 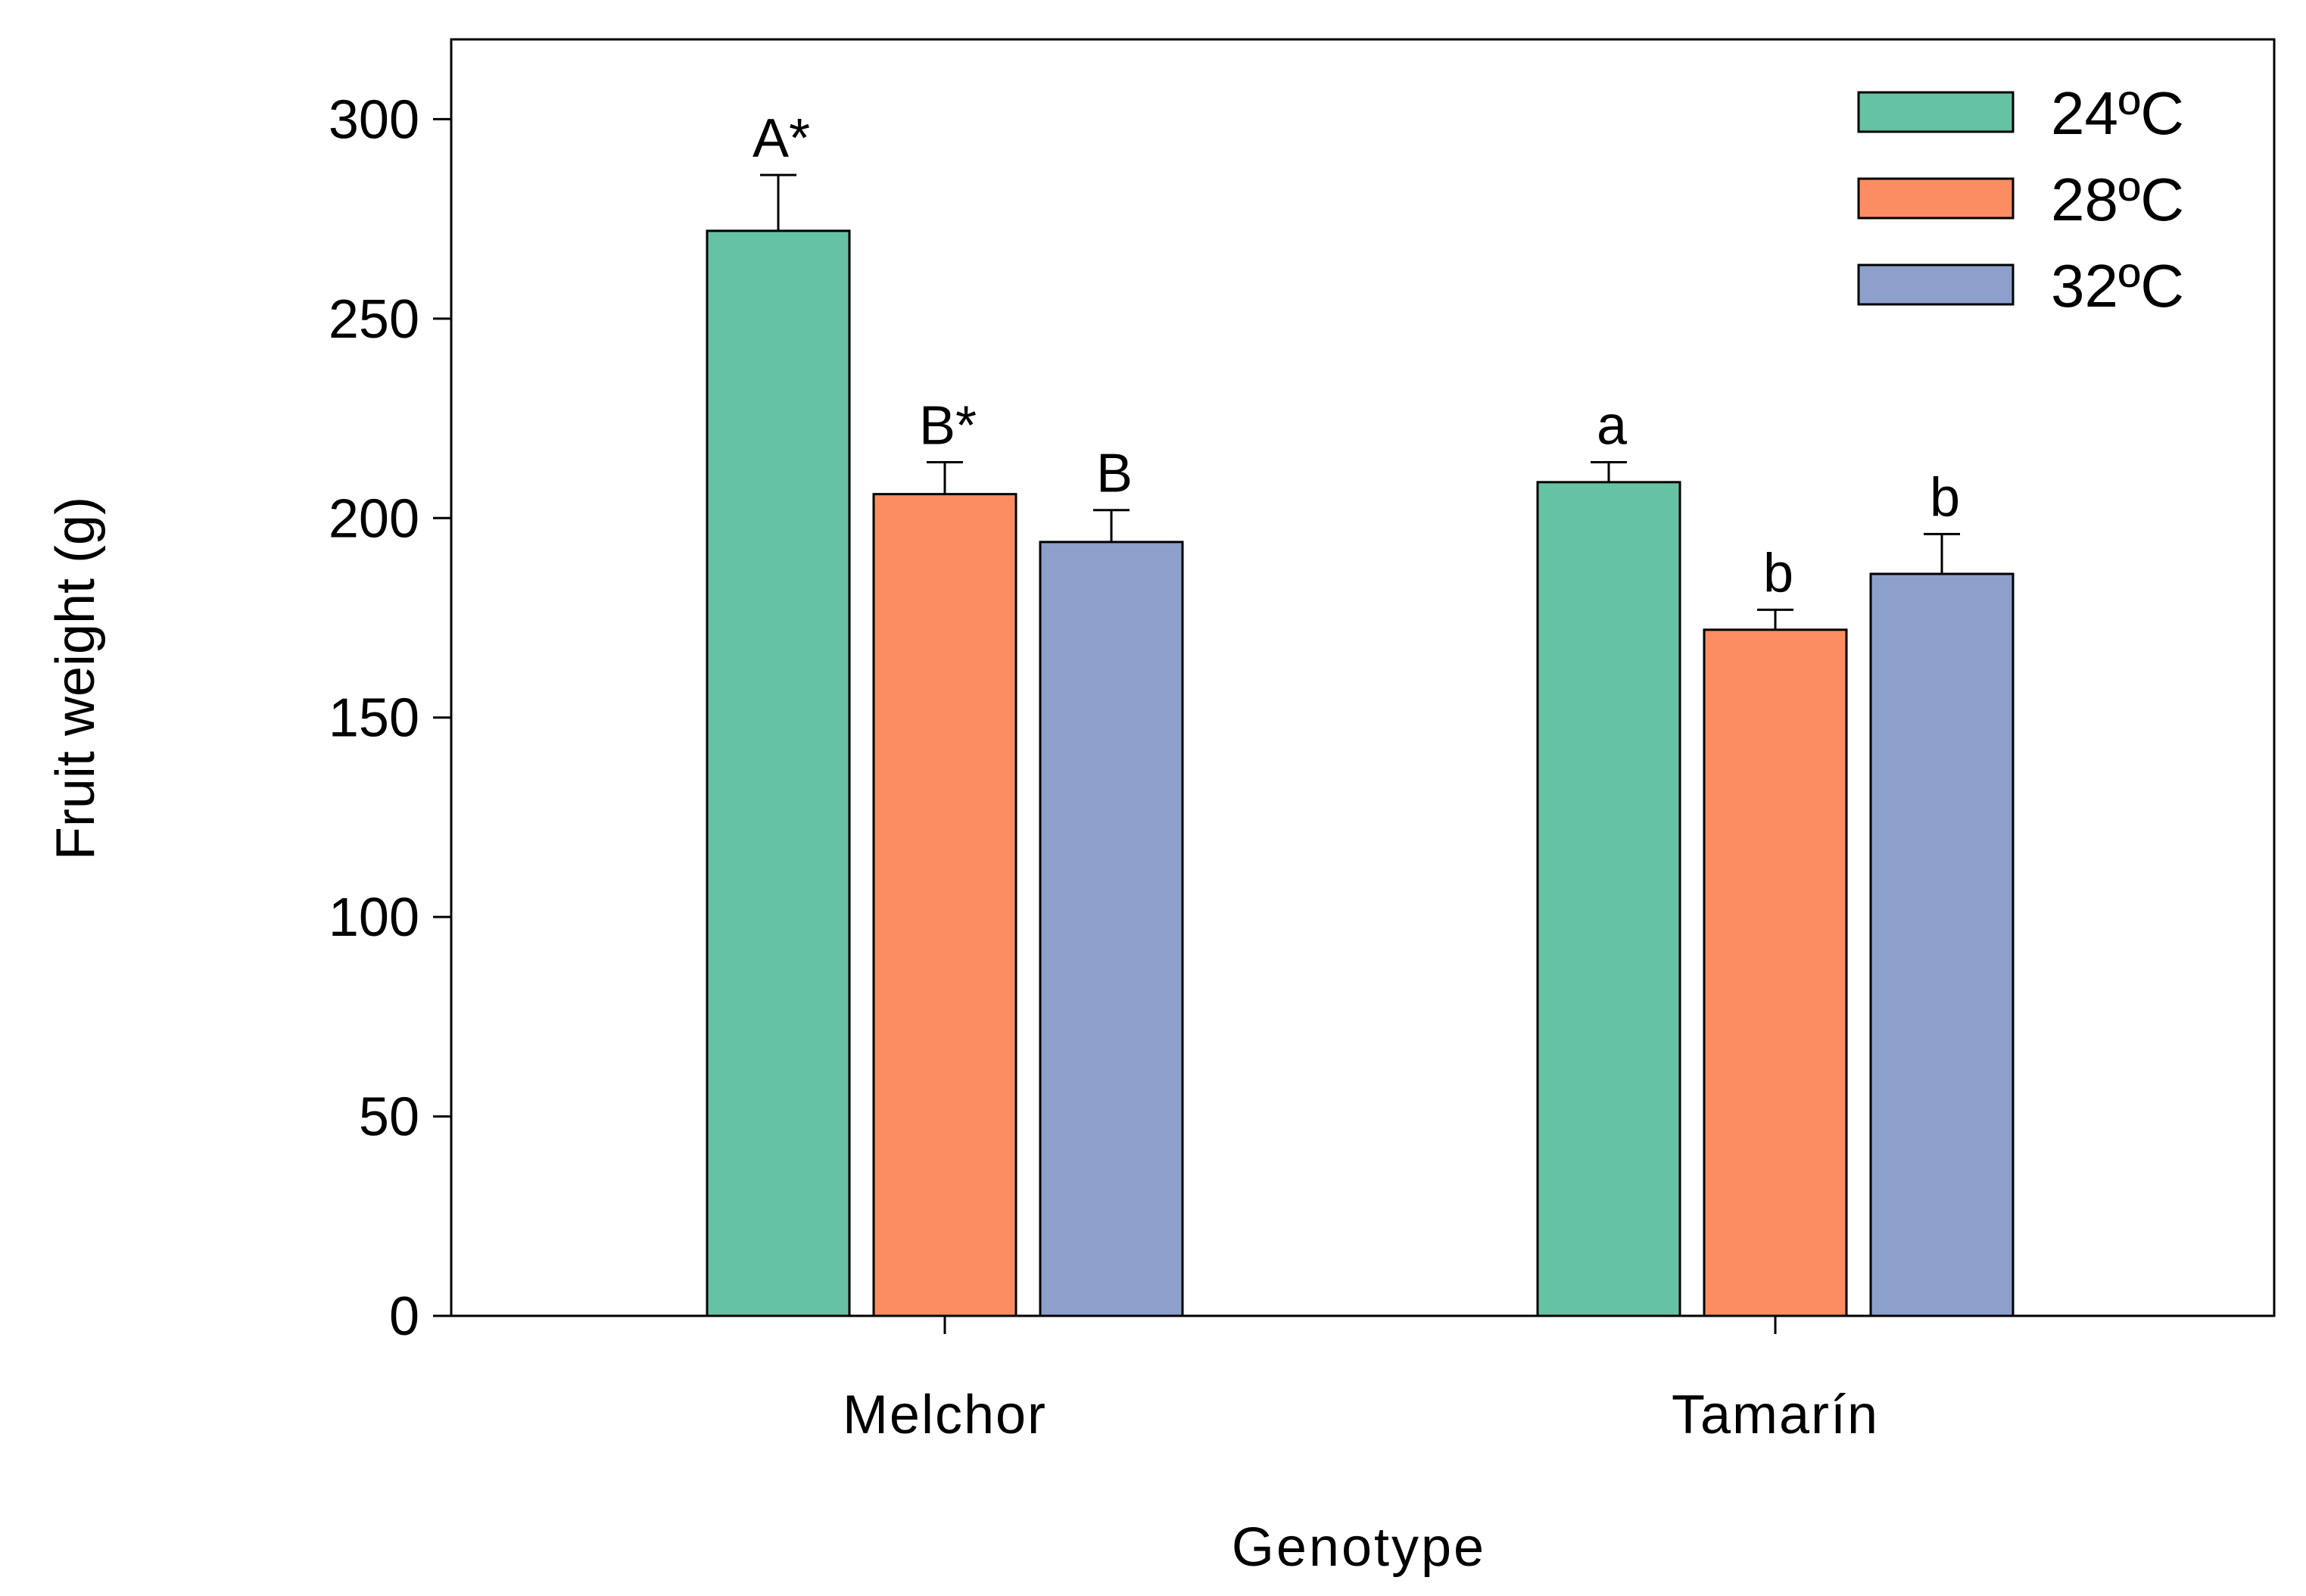 What do you see at coordinates (374, 718) in the screenshot?
I see `y-tick-label: 150` at bounding box center [374, 718].